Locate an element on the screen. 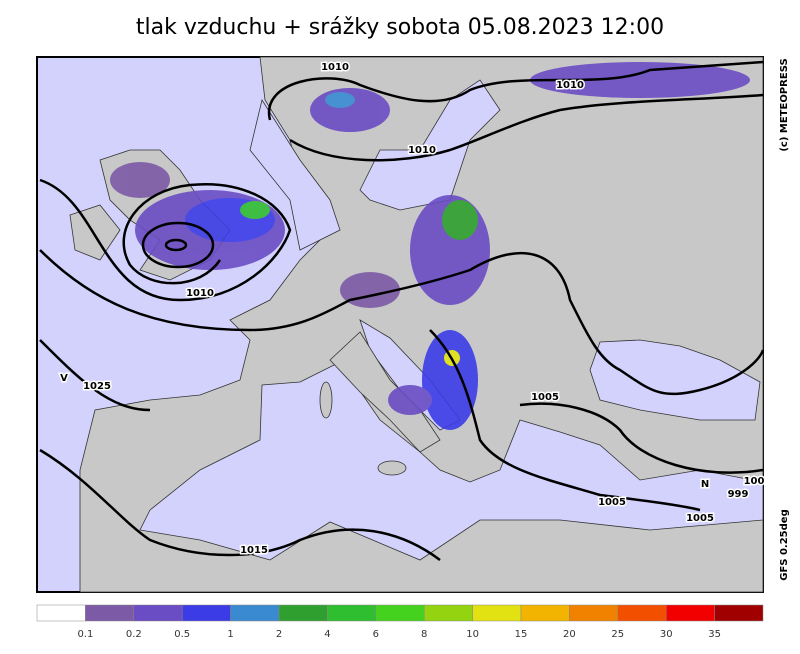 The width and height of the screenshot is (800, 654). legend-label: 6 is located at coordinates (376, 634).